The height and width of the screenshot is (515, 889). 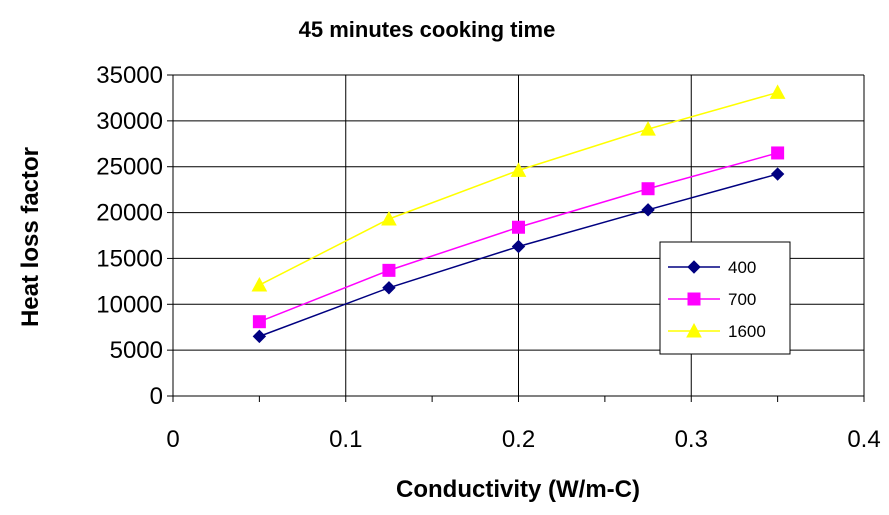 What do you see at coordinates (129, 258) in the screenshot?
I see `y-tick-label: 15000` at bounding box center [129, 258].